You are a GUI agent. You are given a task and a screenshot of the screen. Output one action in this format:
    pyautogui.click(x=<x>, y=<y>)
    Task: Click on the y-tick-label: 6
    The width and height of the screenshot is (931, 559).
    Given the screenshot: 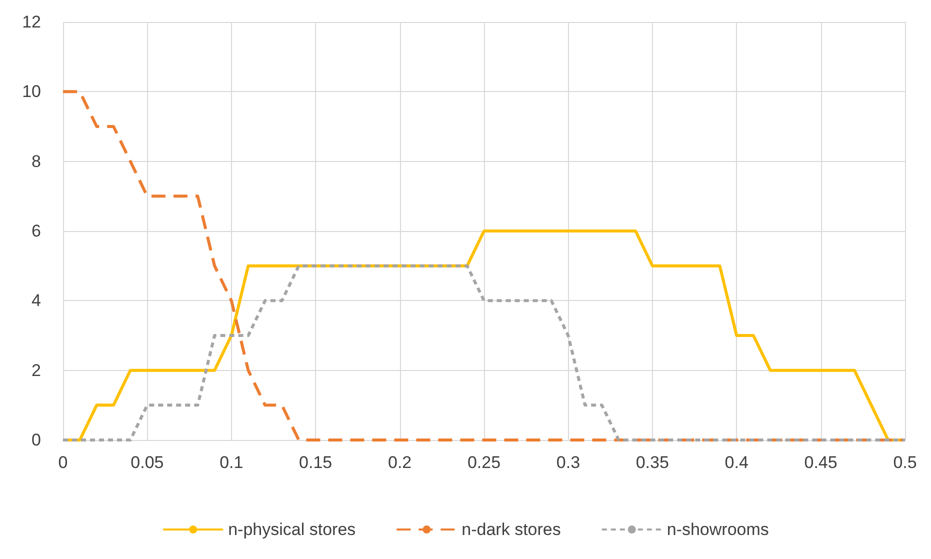 What is the action you would take?
    pyautogui.click(x=36, y=231)
    